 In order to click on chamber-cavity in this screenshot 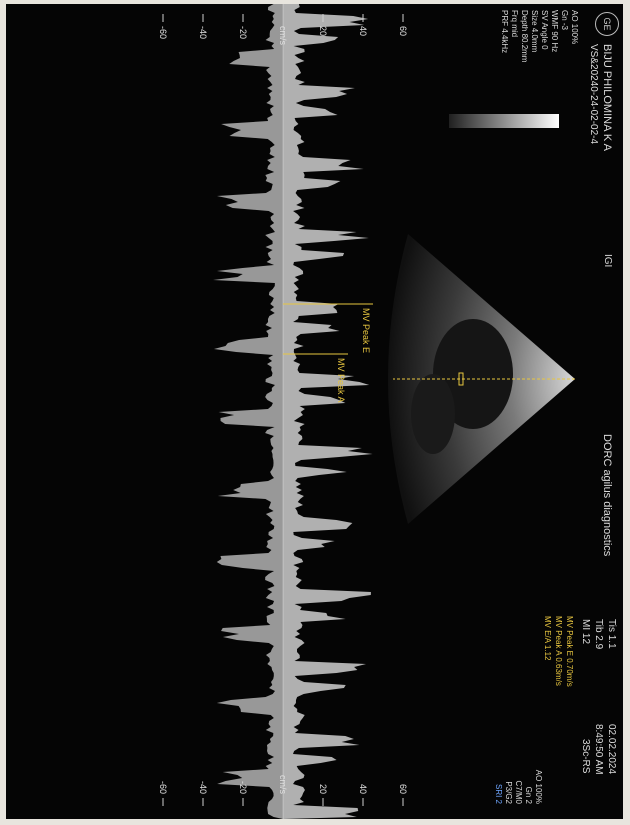, I will do `click(433, 414)`.